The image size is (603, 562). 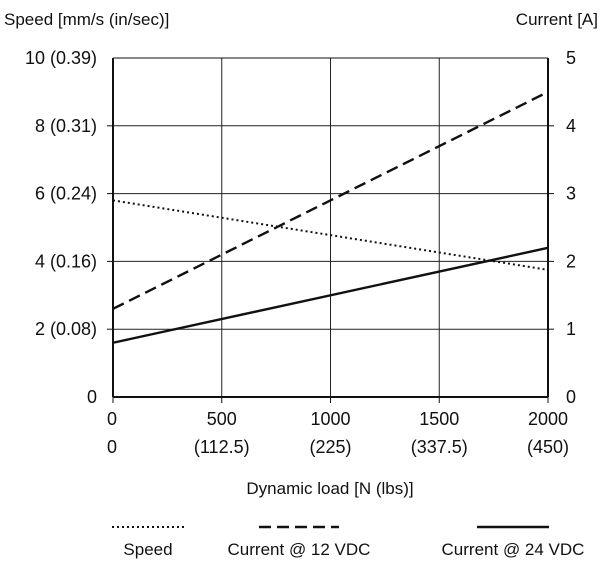 What do you see at coordinates (112, 419) in the screenshot?
I see `x-tick-label-0: 0` at bounding box center [112, 419].